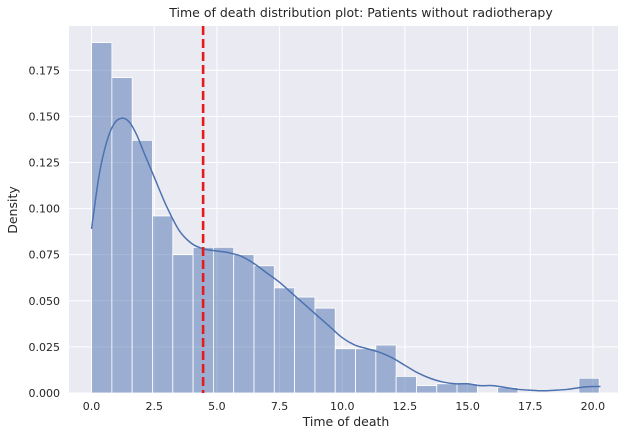 Image resolution: width=636 pixels, height=440 pixels. Describe the element at coordinates (467, 406) in the screenshot. I see `x-tick-label: 15.0` at that location.